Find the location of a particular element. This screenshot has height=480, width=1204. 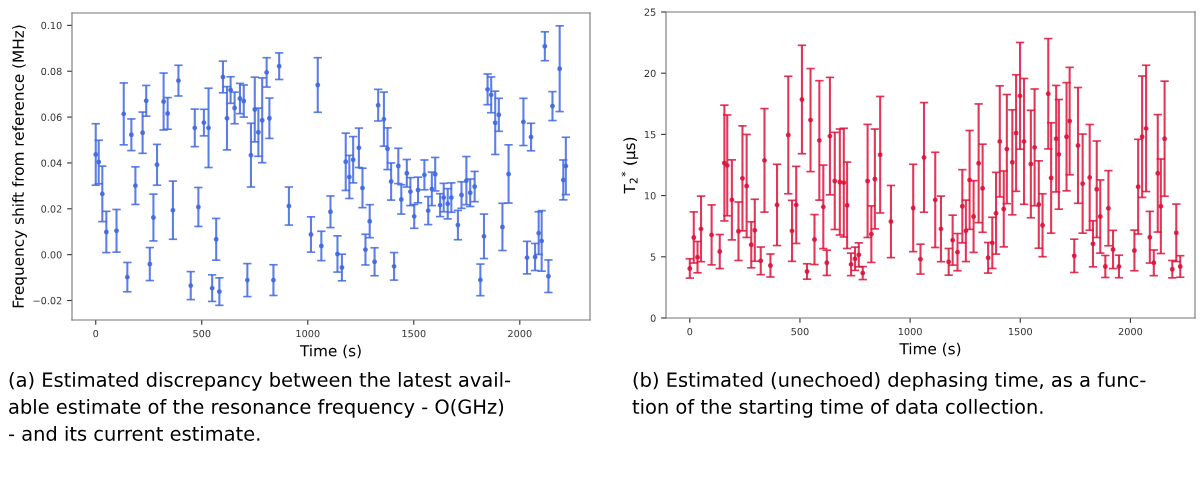

y-tick-label: −0.02 is located at coordinates (47, 300).